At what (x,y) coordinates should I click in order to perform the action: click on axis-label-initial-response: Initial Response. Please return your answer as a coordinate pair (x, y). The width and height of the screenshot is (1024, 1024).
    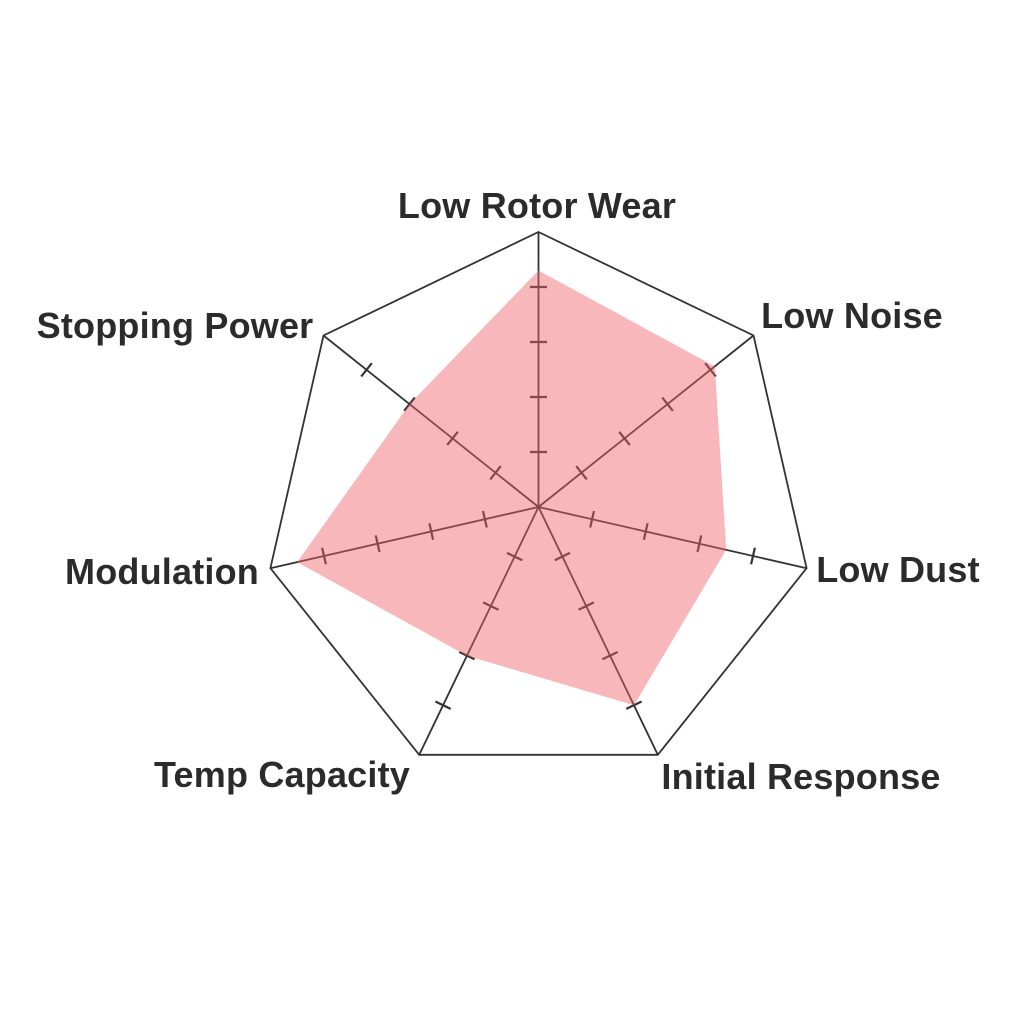
    Looking at the image, I should click on (801, 776).